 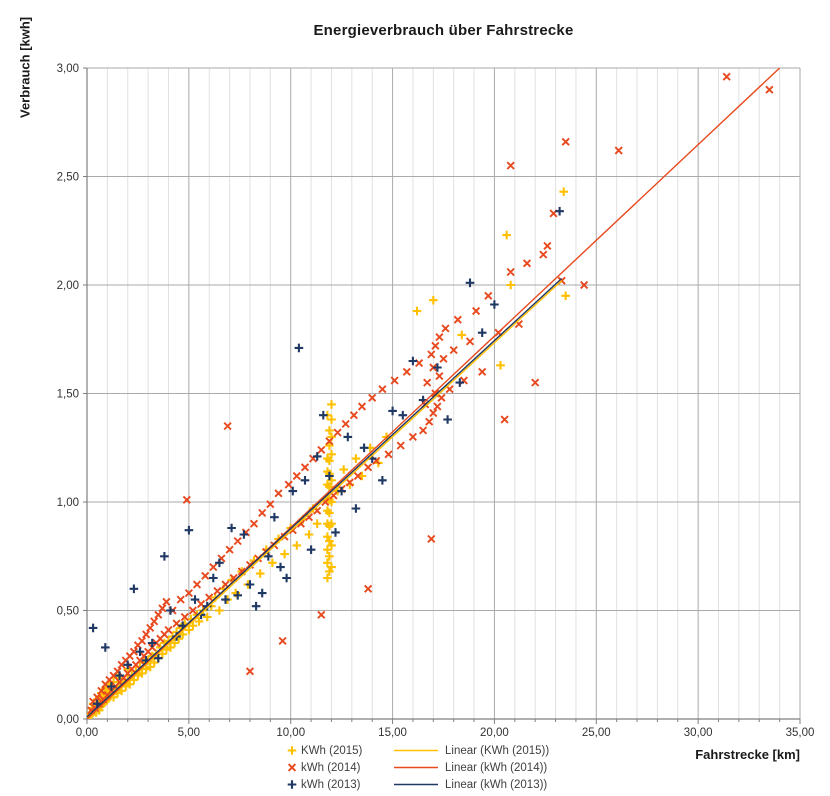 I want to click on x-tick-label: 10,00, so click(x=290, y=733).